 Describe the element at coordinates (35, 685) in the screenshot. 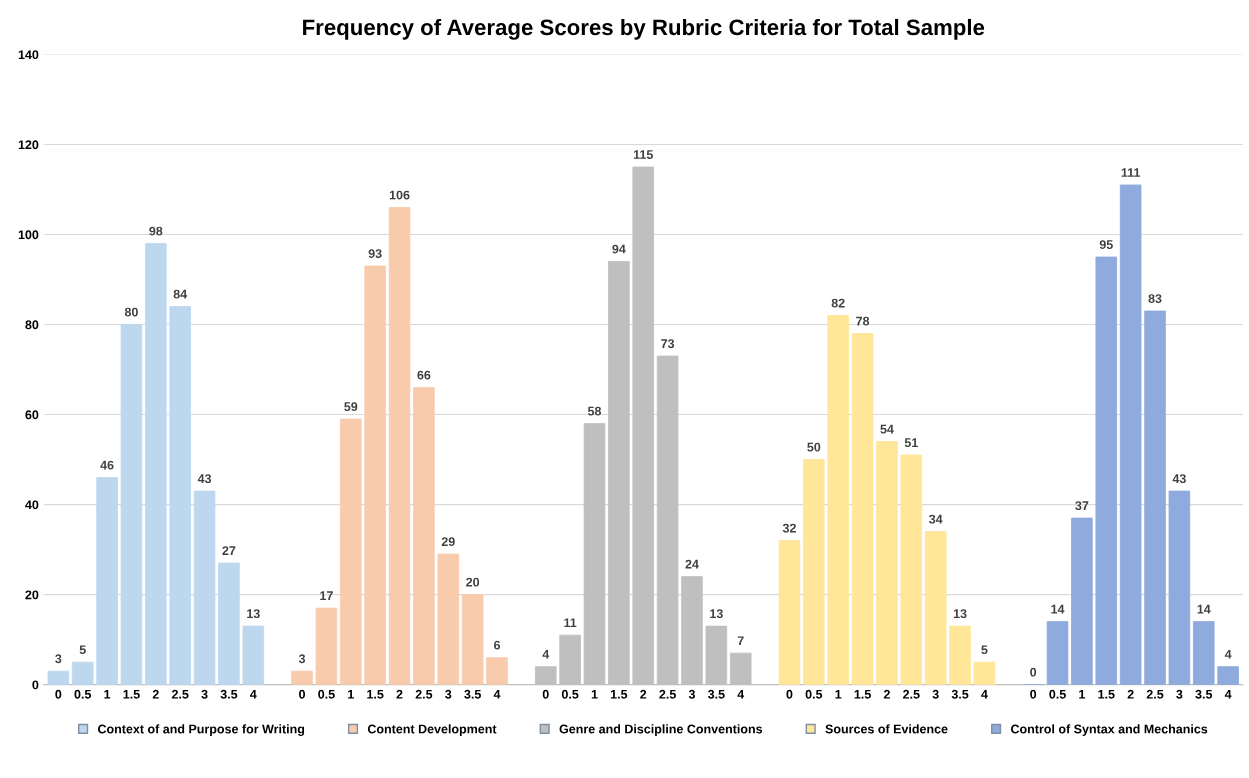

I see `y-tick-label: 0` at that location.